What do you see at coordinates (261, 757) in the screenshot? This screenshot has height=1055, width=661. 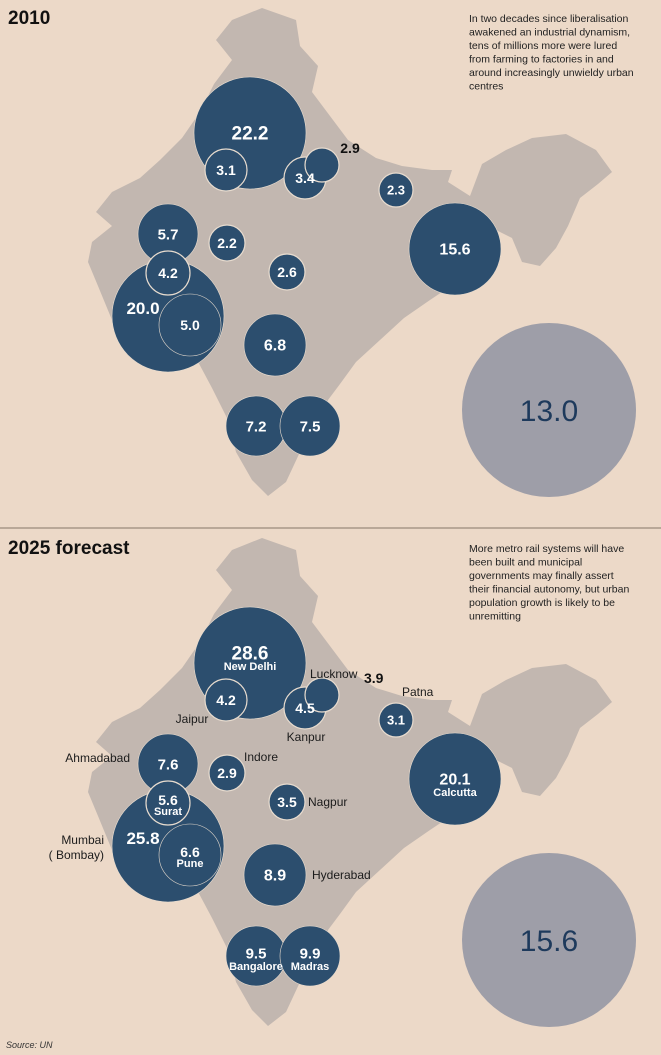 I see `name-indore: Indore` at bounding box center [261, 757].